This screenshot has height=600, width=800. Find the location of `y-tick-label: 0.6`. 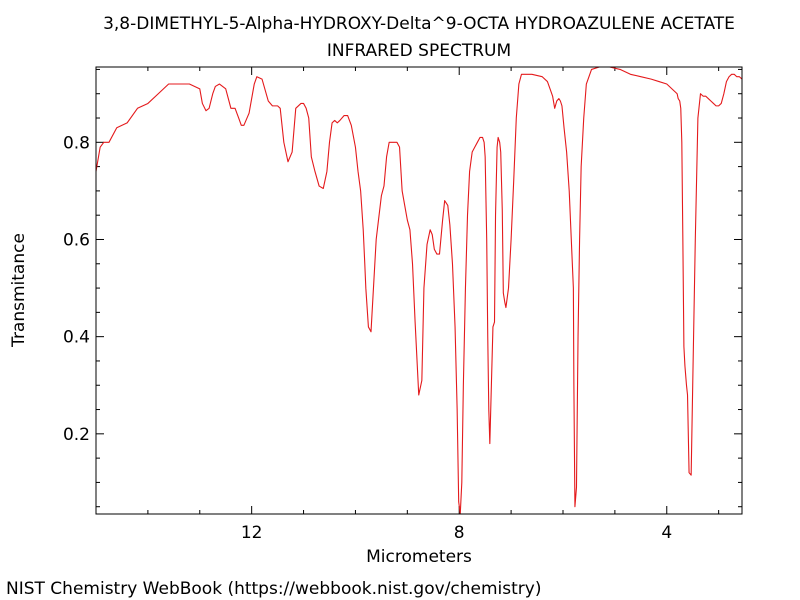

y-tick-label: 0.6 is located at coordinates (76, 240).